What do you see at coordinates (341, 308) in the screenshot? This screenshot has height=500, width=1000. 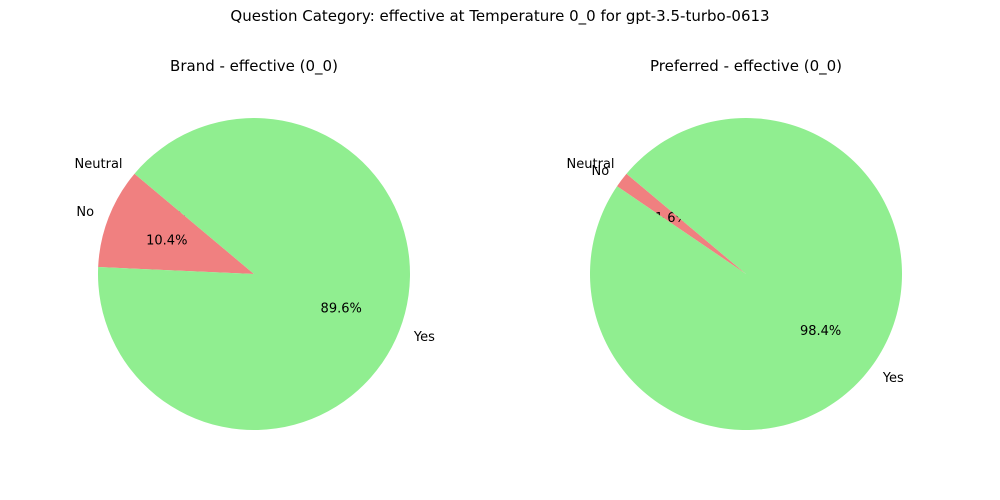 I see `pct-label-brand-yes: 89.6%` at bounding box center [341, 308].